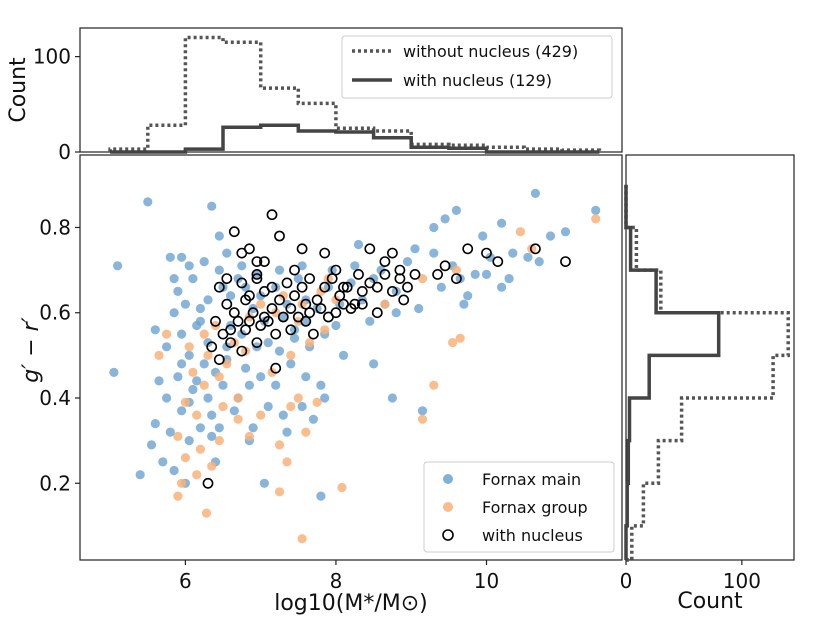 Image resolution: width=830 pixels, height=623 pixels. Describe the element at coordinates (55, 313) in the screenshot. I see `y-tick-label: 0.6` at that location.